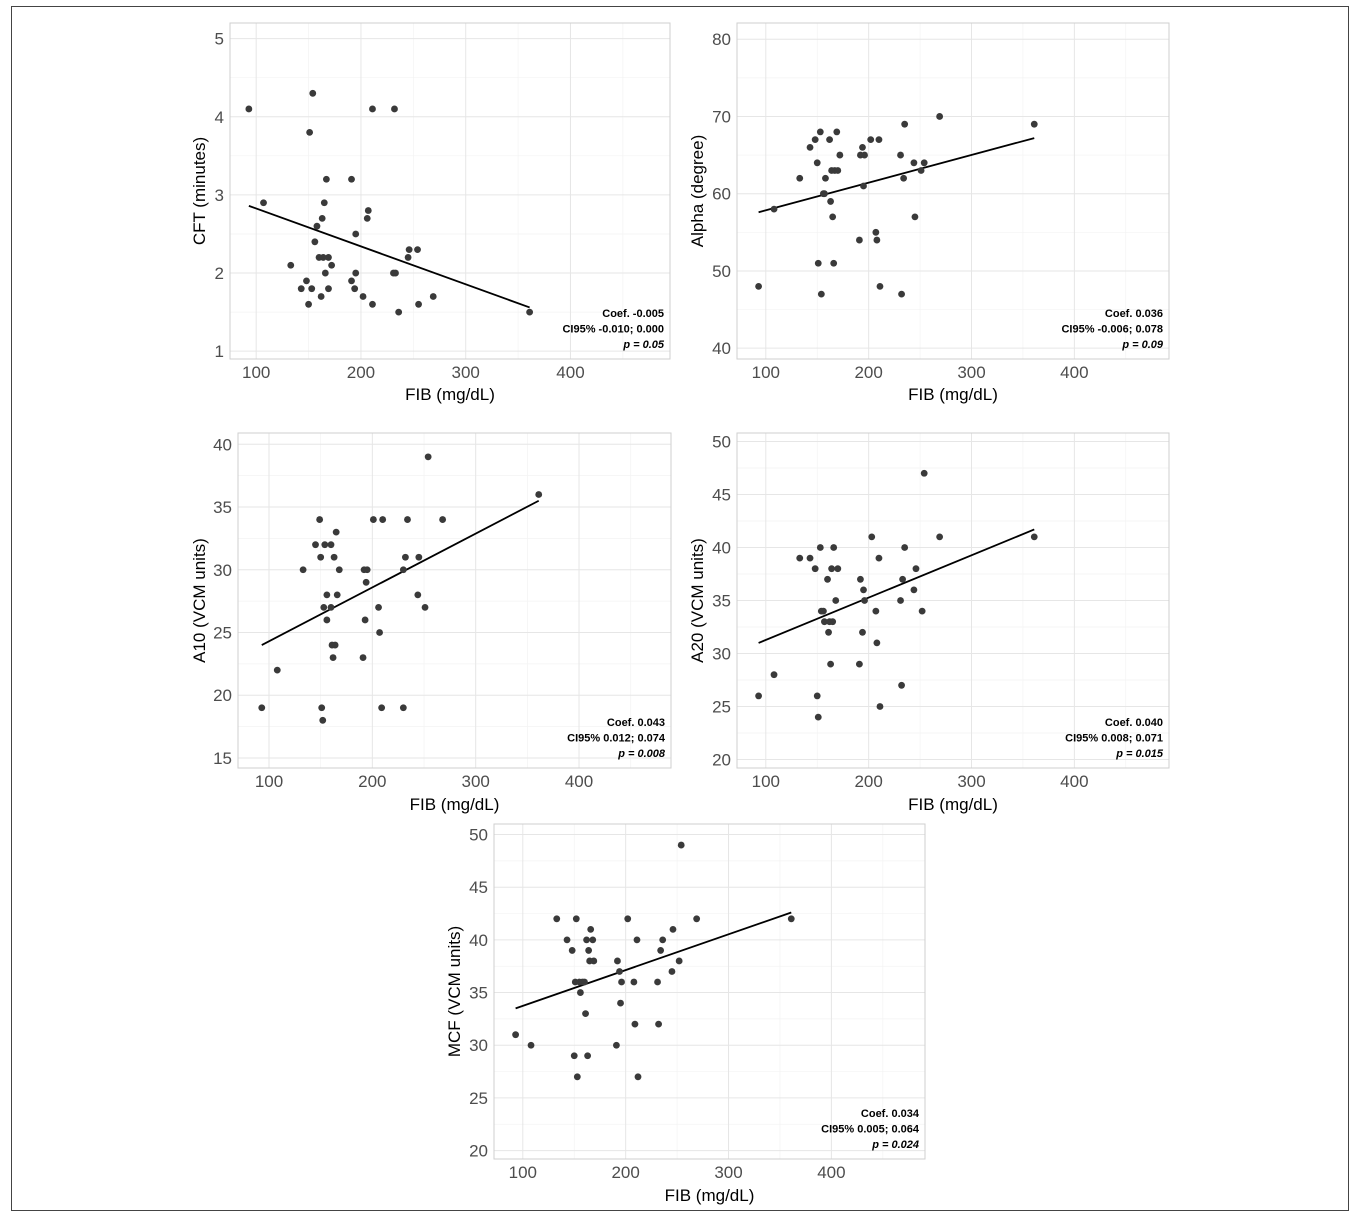  What do you see at coordinates (721, 271) in the screenshot?
I see `y-tick-label: 50` at bounding box center [721, 271].